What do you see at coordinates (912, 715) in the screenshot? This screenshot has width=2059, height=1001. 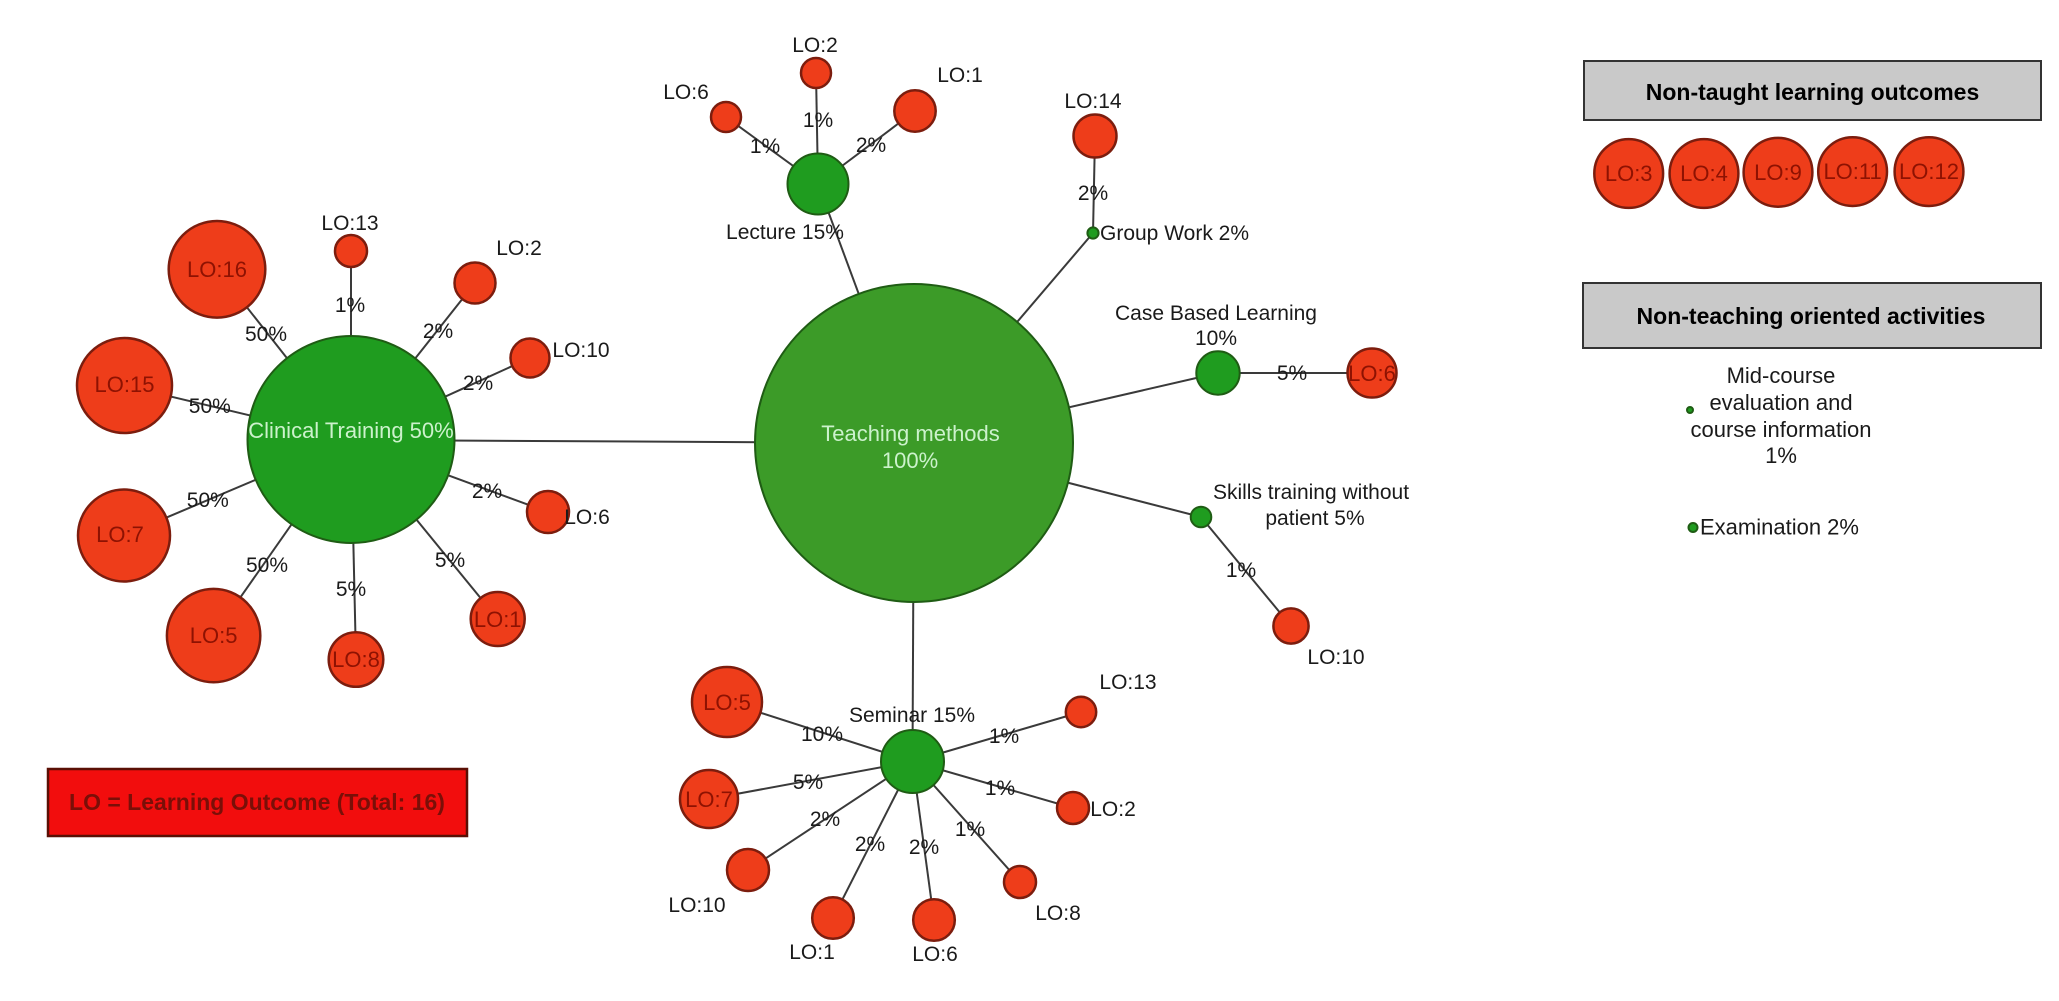 I see `svg-text: Seminar 15%` at bounding box center [912, 715].